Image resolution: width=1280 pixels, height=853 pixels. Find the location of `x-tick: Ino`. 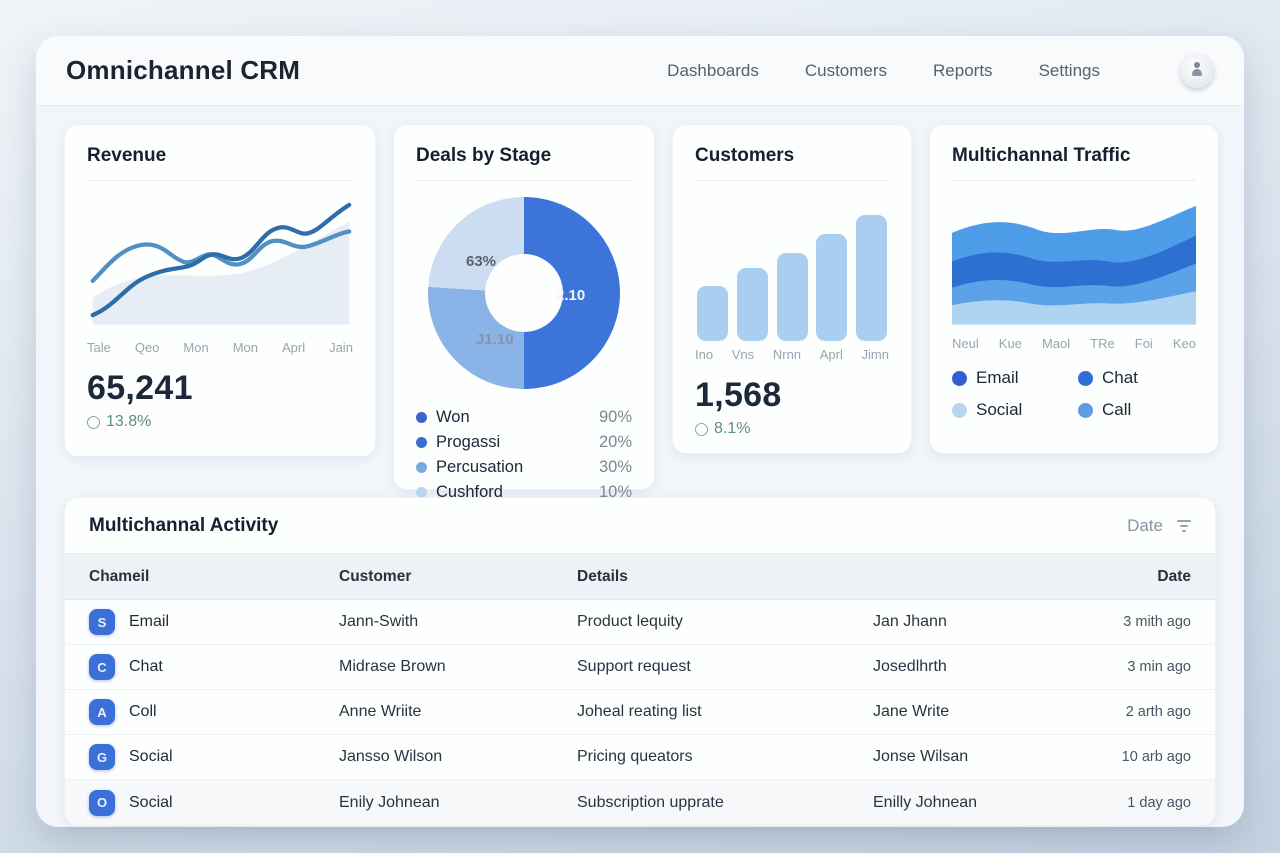

x-tick: Ino is located at coordinates (704, 354).